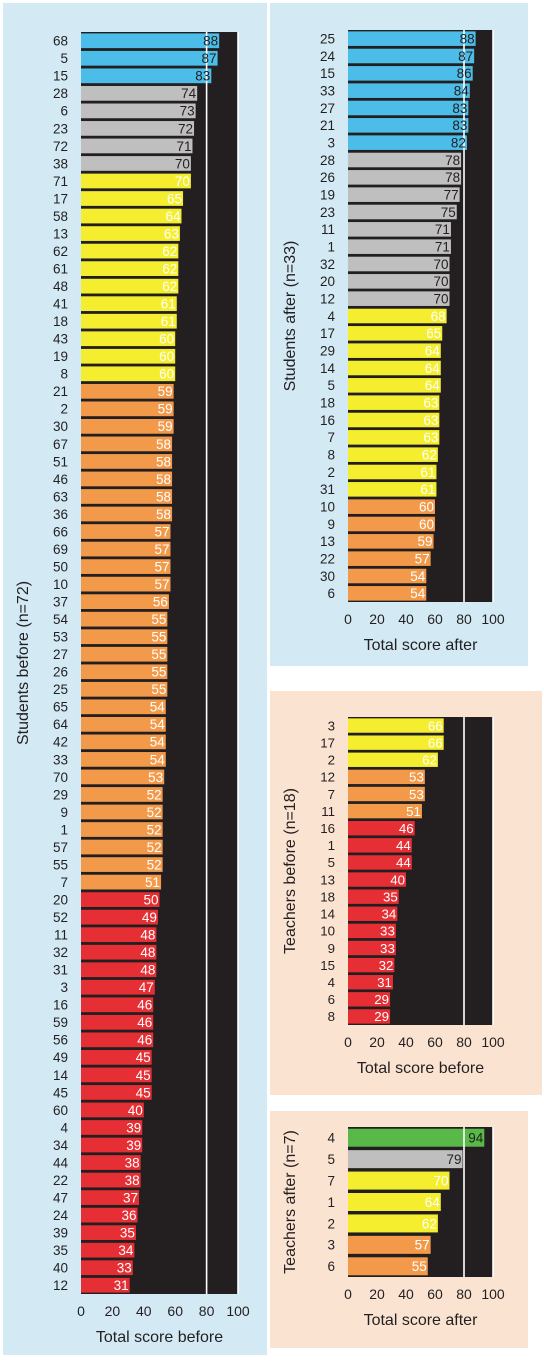 The height and width of the screenshot is (1363, 544). Describe the element at coordinates (127, 1233) in the screenshot. I see `bar-value-label: 35` at that location.